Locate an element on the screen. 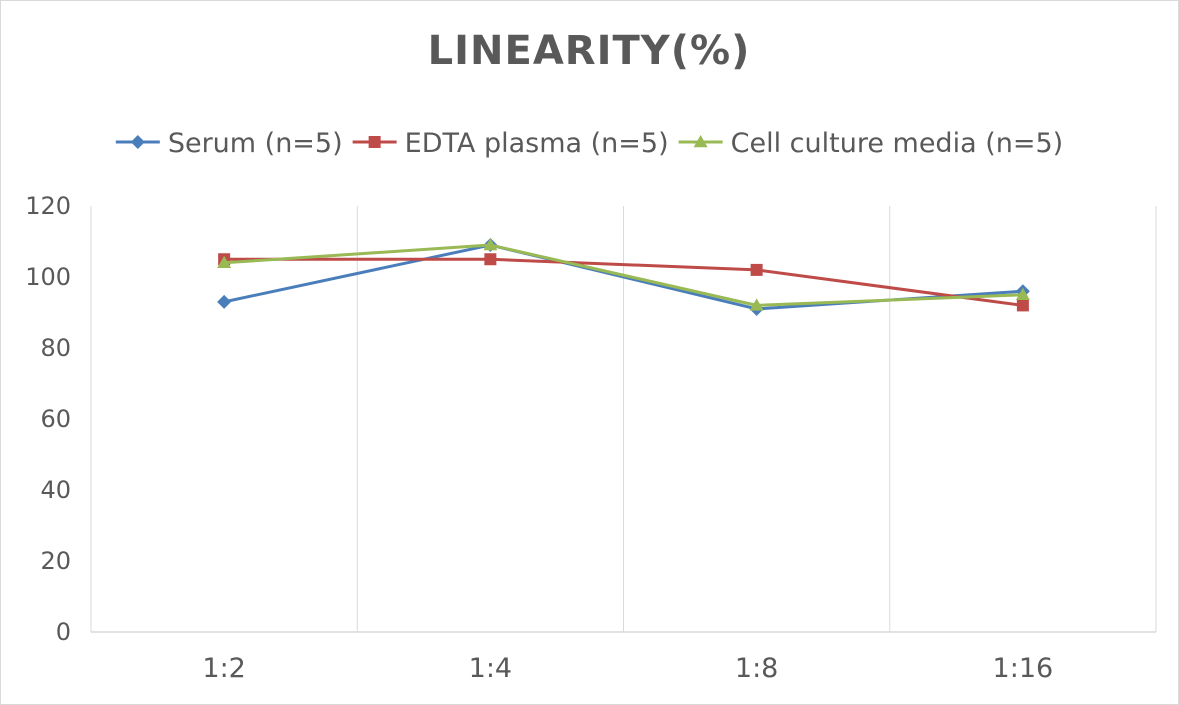  legend-item: EDTA plasma (n=5) is located at coordinates (510, 143).